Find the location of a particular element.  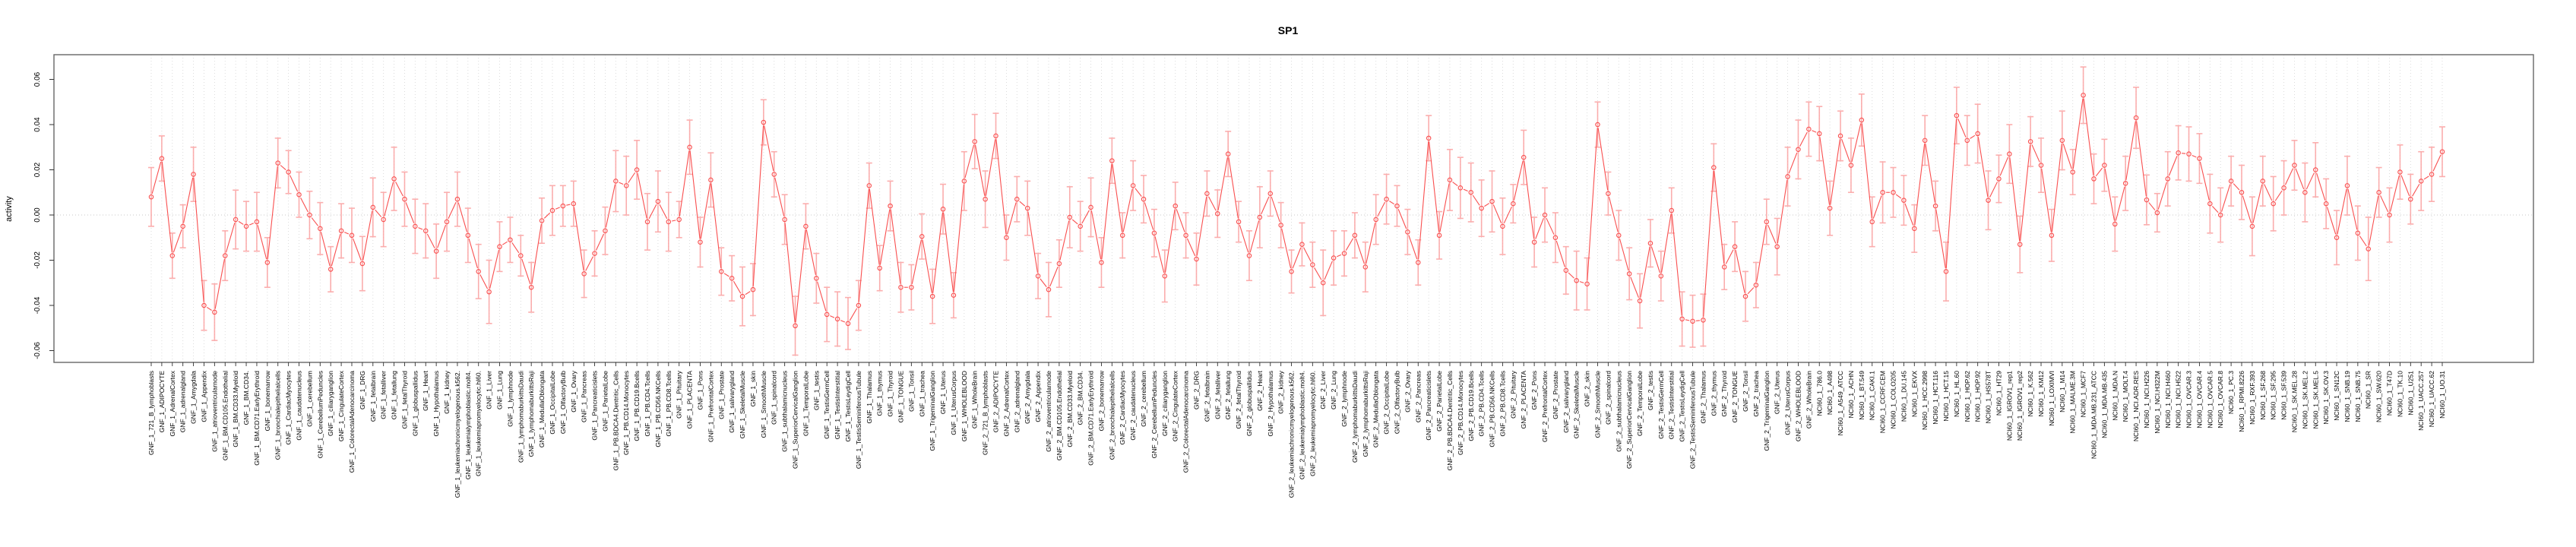

x-tick-label: GNF_2_Thyroid is located at coordinates (1724, 394).